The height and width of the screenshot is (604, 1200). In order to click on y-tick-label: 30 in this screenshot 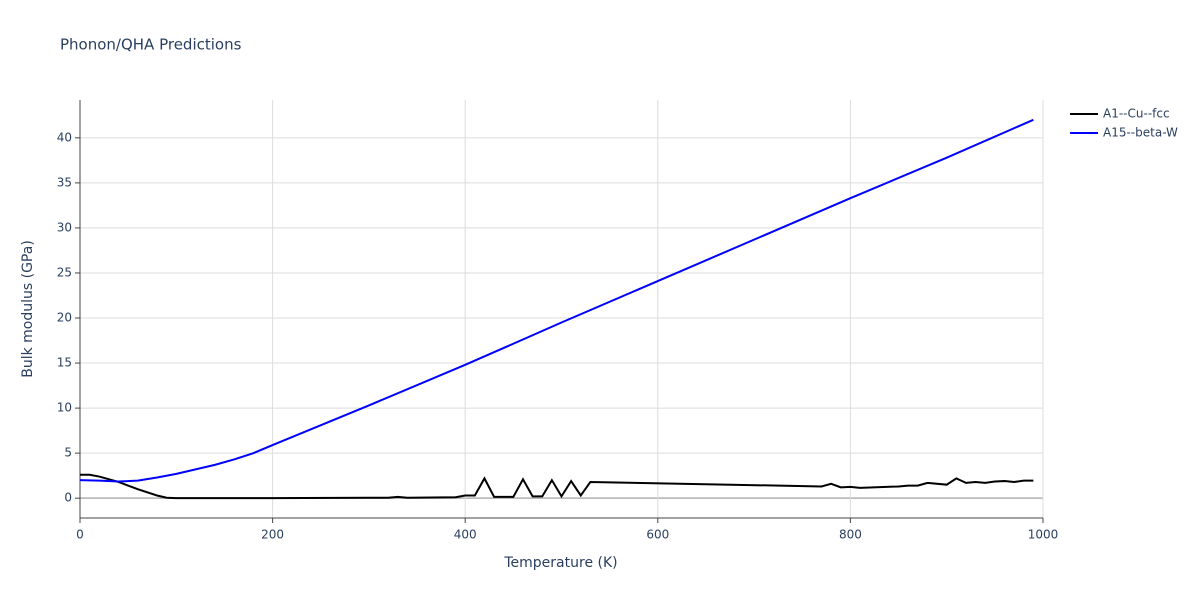, I will do `click(64, 227)`.